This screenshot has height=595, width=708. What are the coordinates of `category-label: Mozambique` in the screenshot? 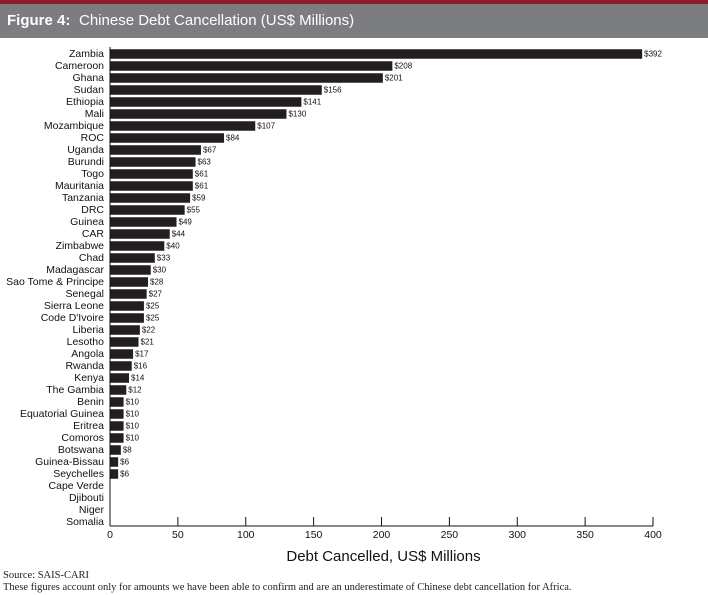 It's located at (74, 126).